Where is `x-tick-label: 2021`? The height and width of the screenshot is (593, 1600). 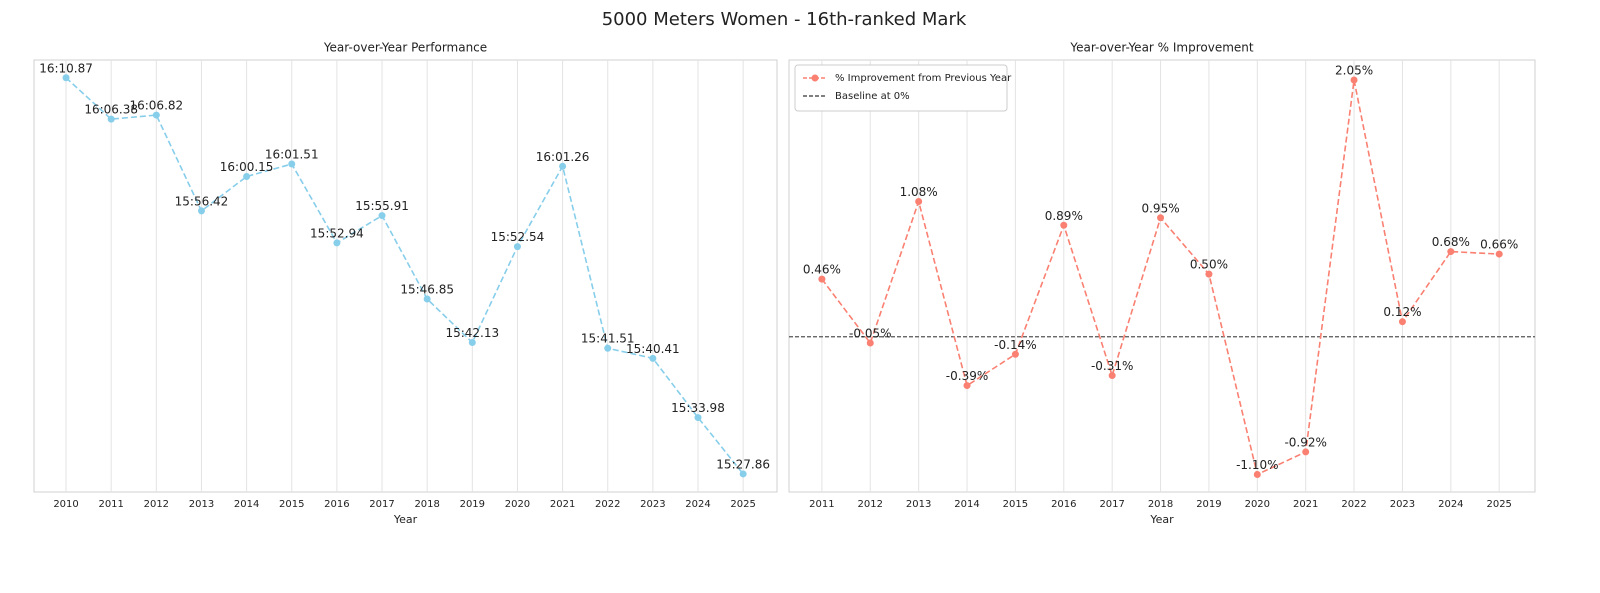
x-tick-label: 2021 is located at coordinates (1305, 504).